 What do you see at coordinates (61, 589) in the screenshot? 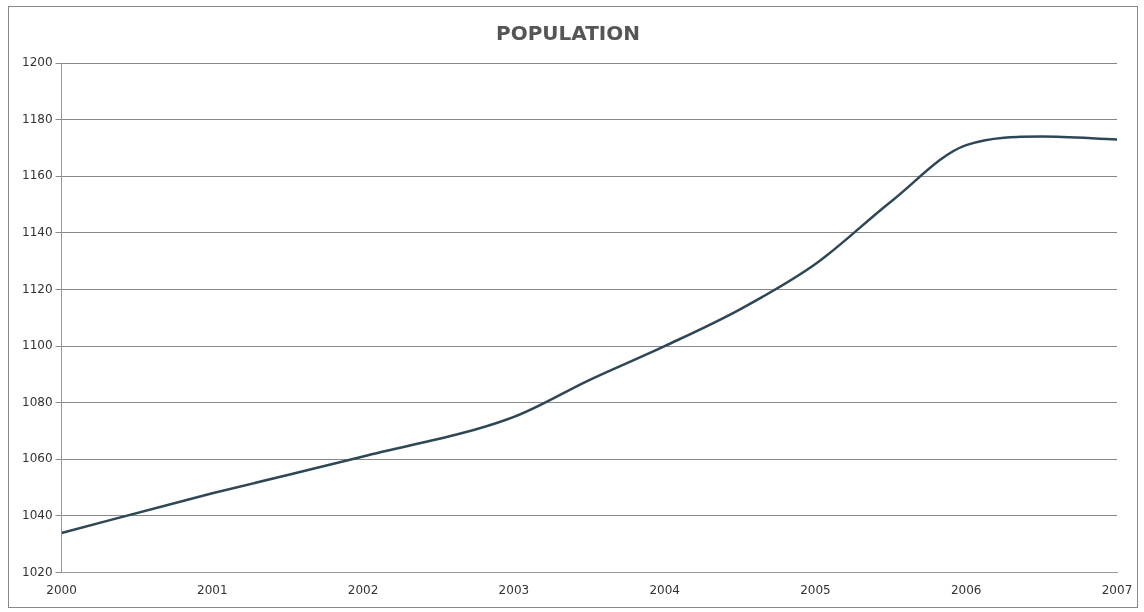
I see `x-tick-label: 2000` at bounding box center [61, 589].